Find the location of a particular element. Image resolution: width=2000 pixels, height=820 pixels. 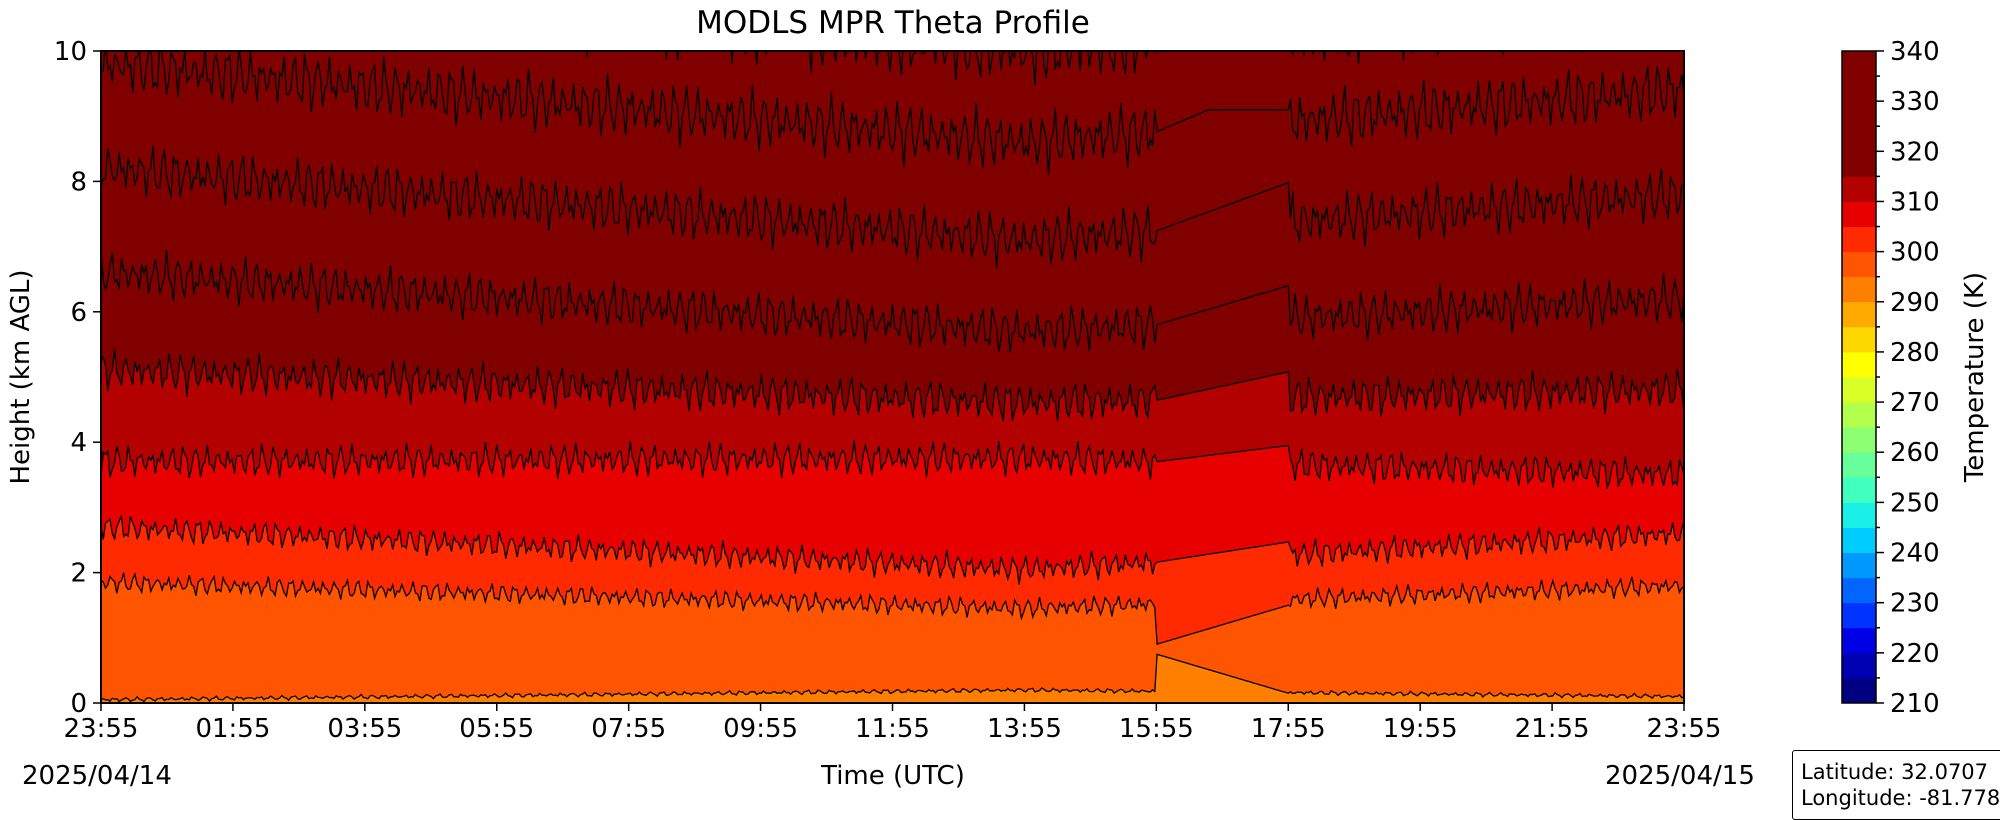

contour-330K is located at coordinates (892, 113).